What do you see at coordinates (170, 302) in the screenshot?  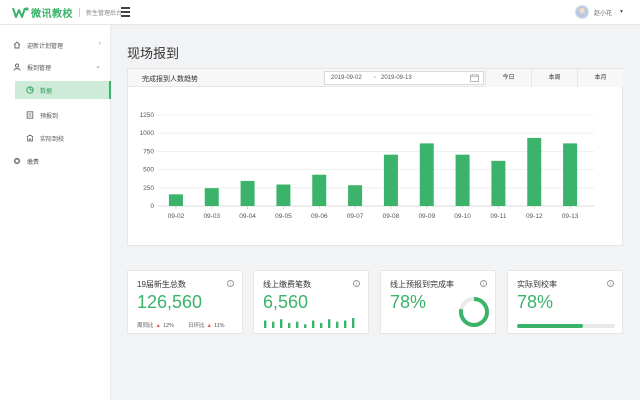 I see `stat-value: 126,560` at bounding box center [170, 302].